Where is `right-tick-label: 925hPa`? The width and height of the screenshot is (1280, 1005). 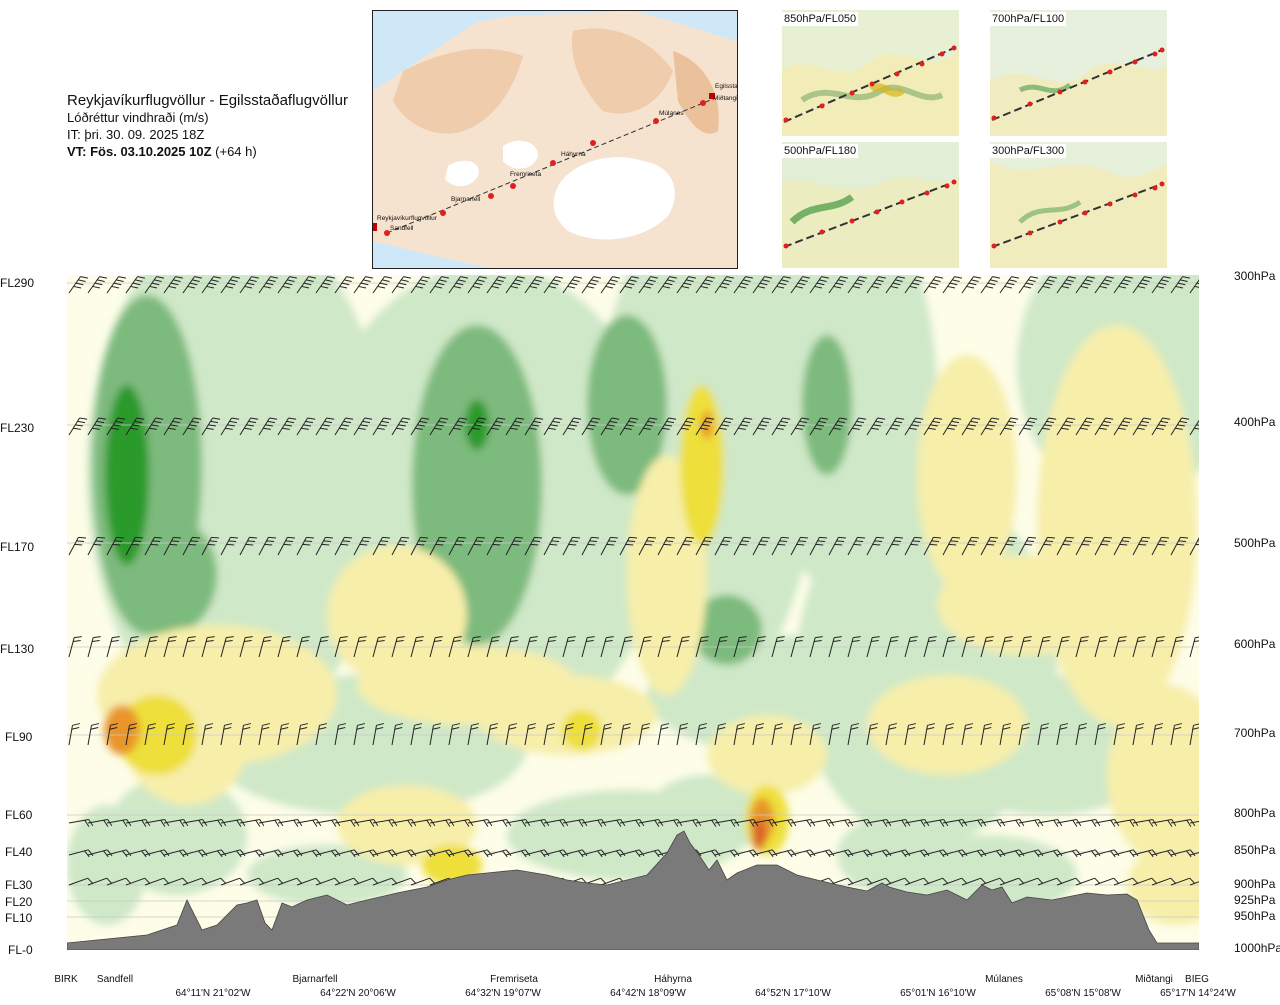 right-tick-label: 925hPa is located at coordinates (1255, 900).